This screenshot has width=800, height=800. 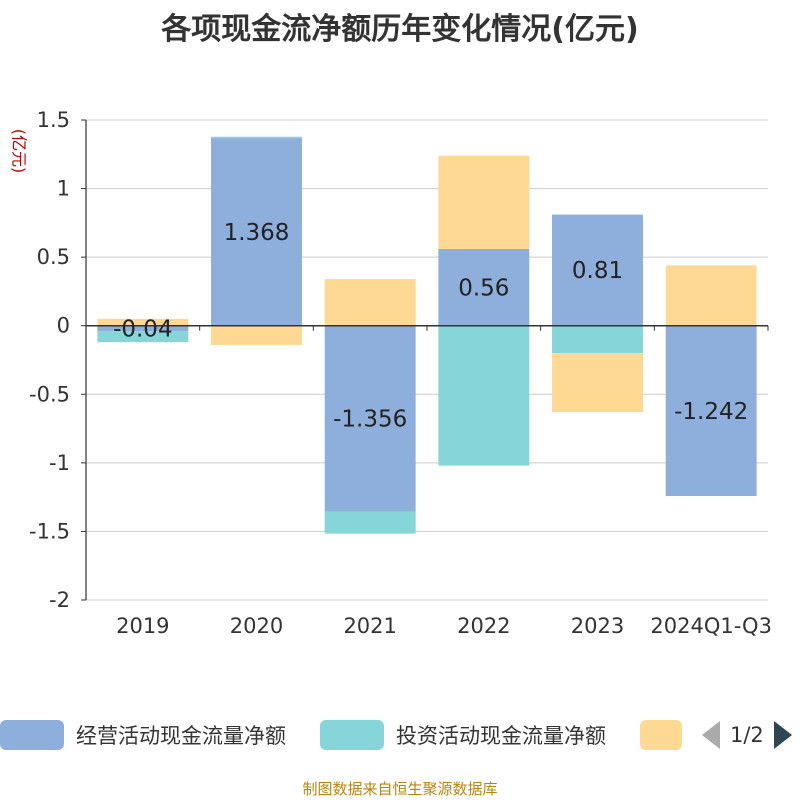 I want to click on bar-operating-2020, so click(x=256, y=232).